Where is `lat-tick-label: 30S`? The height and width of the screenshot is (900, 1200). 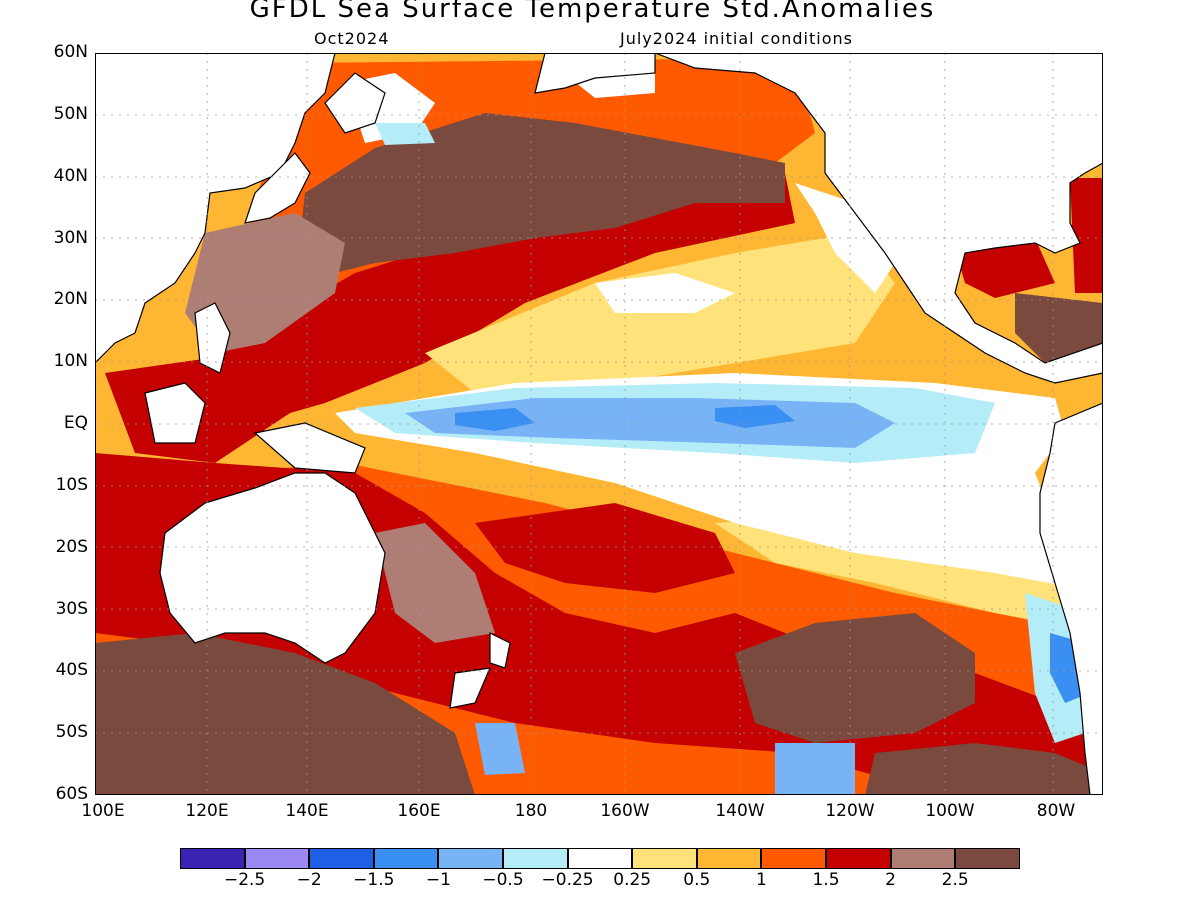 lat-tick-label: 30S is located at coordinates (71, 608).